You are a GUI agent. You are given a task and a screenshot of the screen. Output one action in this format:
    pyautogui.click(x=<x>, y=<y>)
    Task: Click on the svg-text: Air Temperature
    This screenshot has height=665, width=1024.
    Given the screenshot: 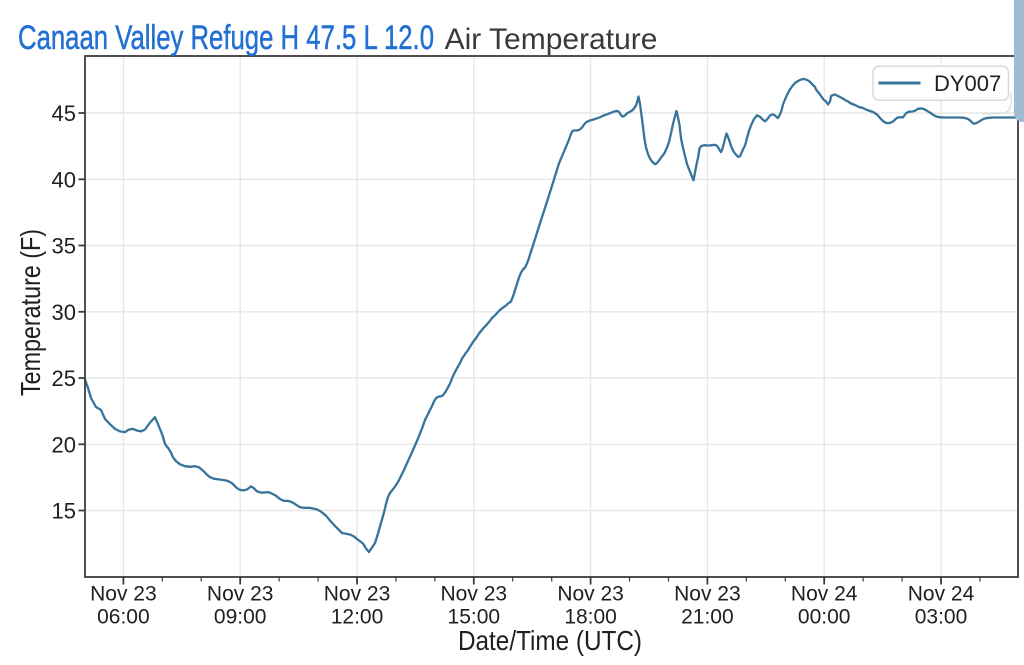 What is the action you would take?
    pyautogui.click(x=551, y=39)
    